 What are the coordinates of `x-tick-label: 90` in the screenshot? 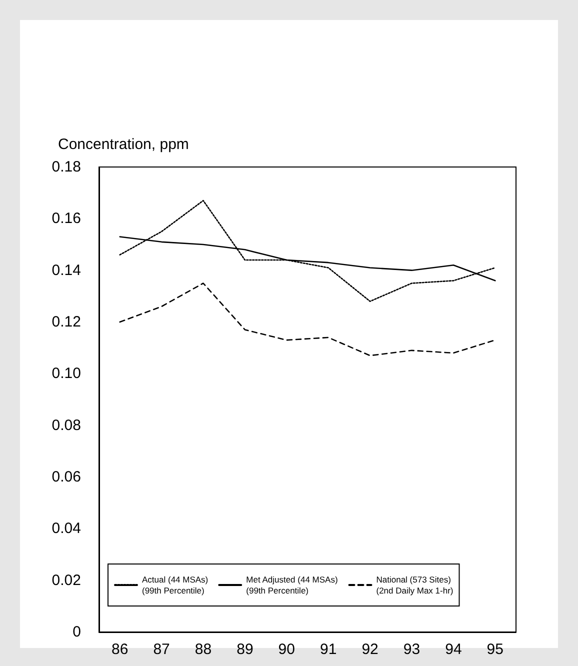 It's located at (286, 649).